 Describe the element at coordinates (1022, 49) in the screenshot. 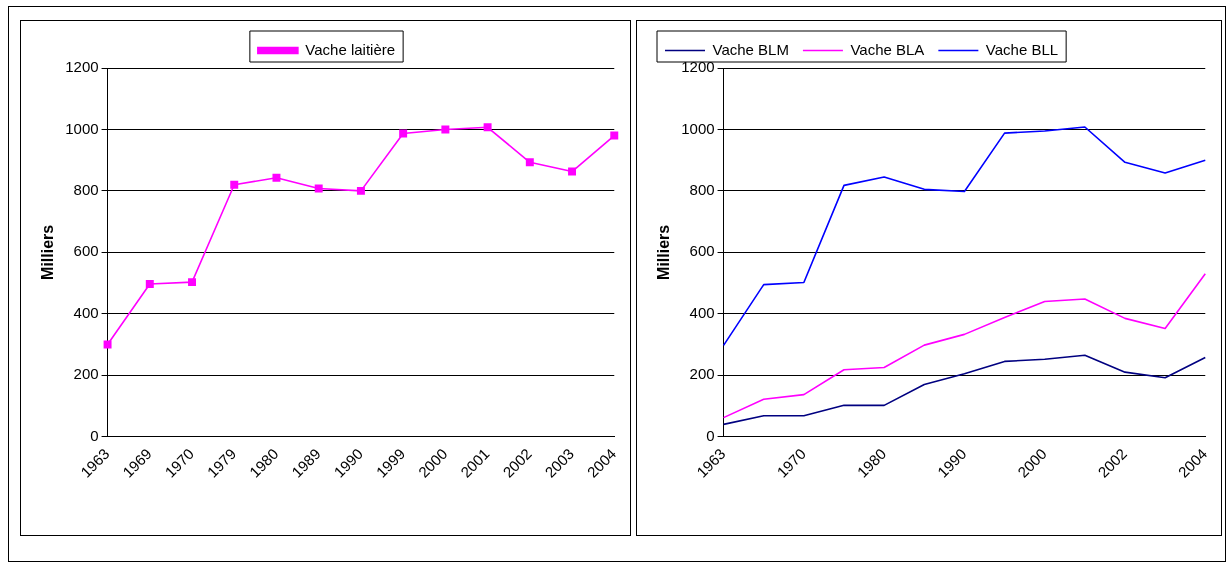

I see `legend-label: Vache BLL` at that location.